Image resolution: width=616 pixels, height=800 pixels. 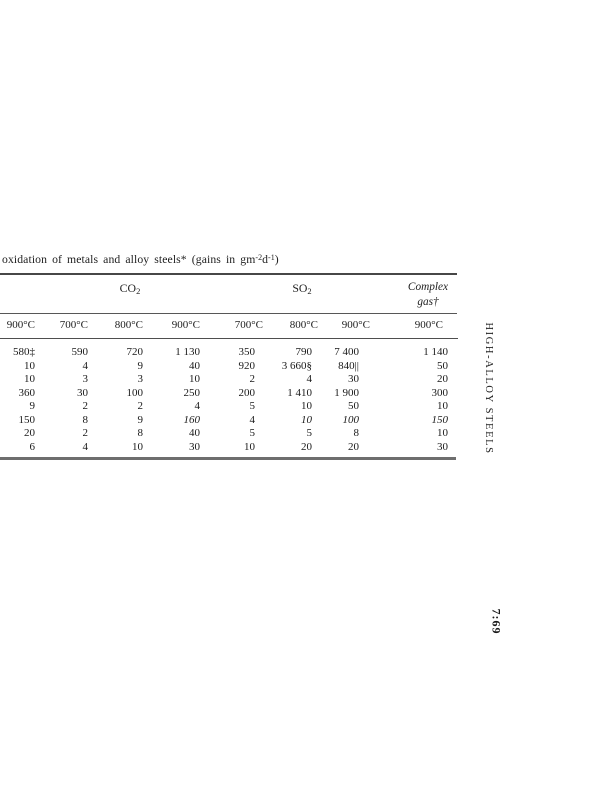 I want to click on rule-below-caption, so click(x=228, y=273).